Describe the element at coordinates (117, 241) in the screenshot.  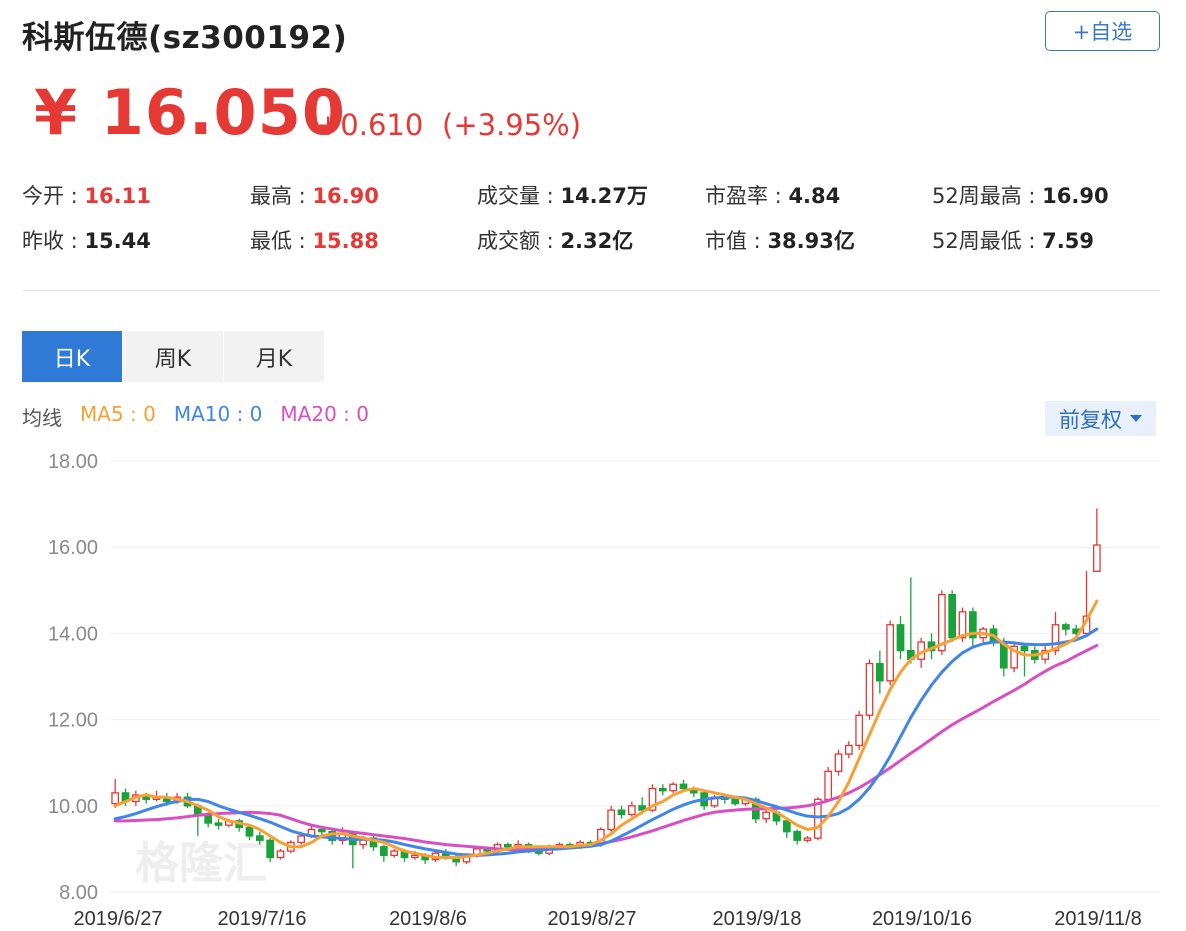
I see `stat-value: 15.44` at that location.